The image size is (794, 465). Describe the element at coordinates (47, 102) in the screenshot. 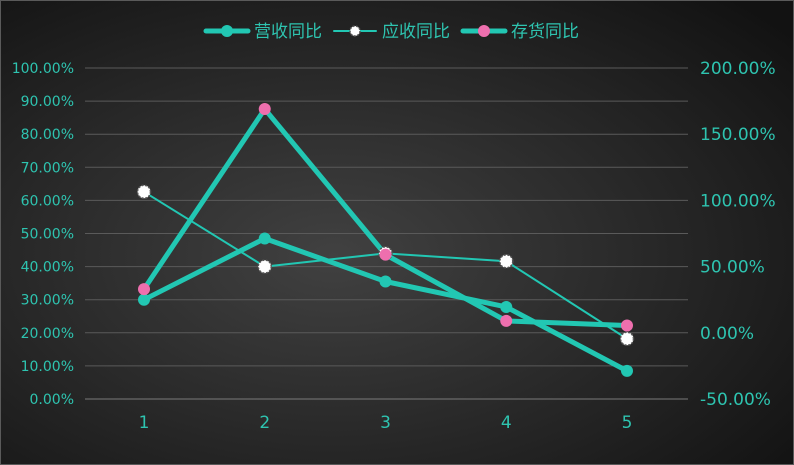

I see `y-left-tick-label: 90.00%` at that location.